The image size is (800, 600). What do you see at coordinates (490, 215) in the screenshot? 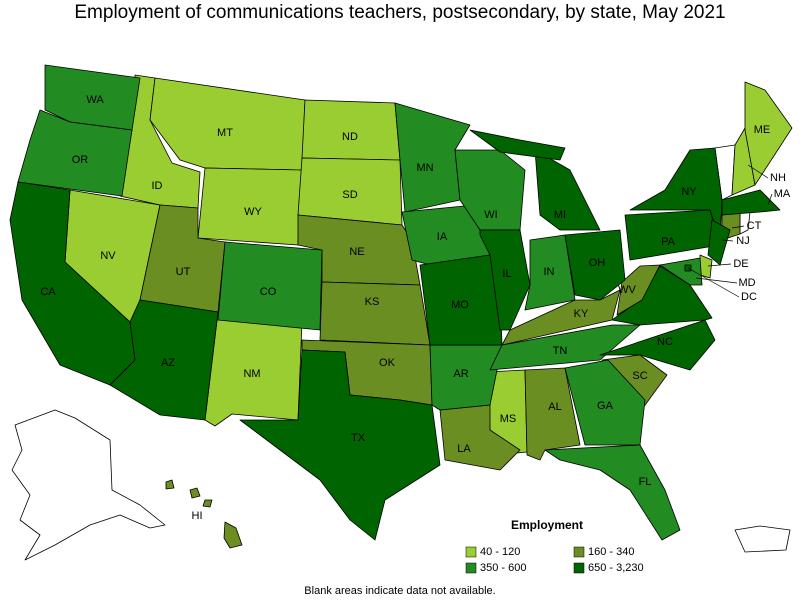
I see `state-label: WI` at bounding box center [490, 215].